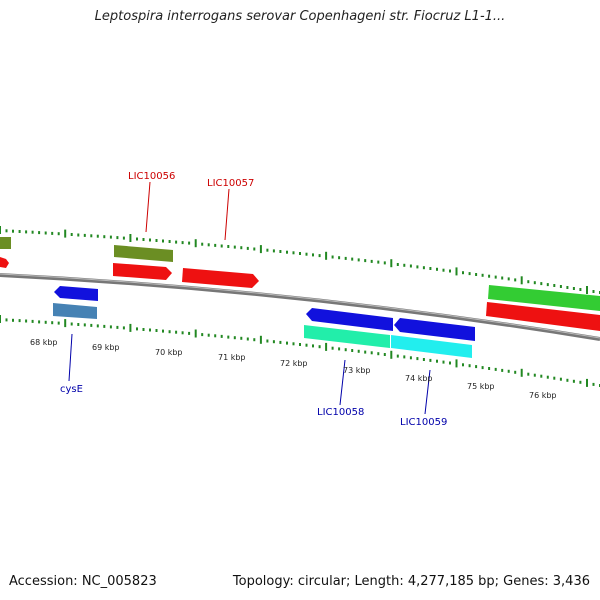  What do you see at coordinates (143, 253) in the screenshot?
I see `gene-feature-lic10056` at bounding box center [143, 253].